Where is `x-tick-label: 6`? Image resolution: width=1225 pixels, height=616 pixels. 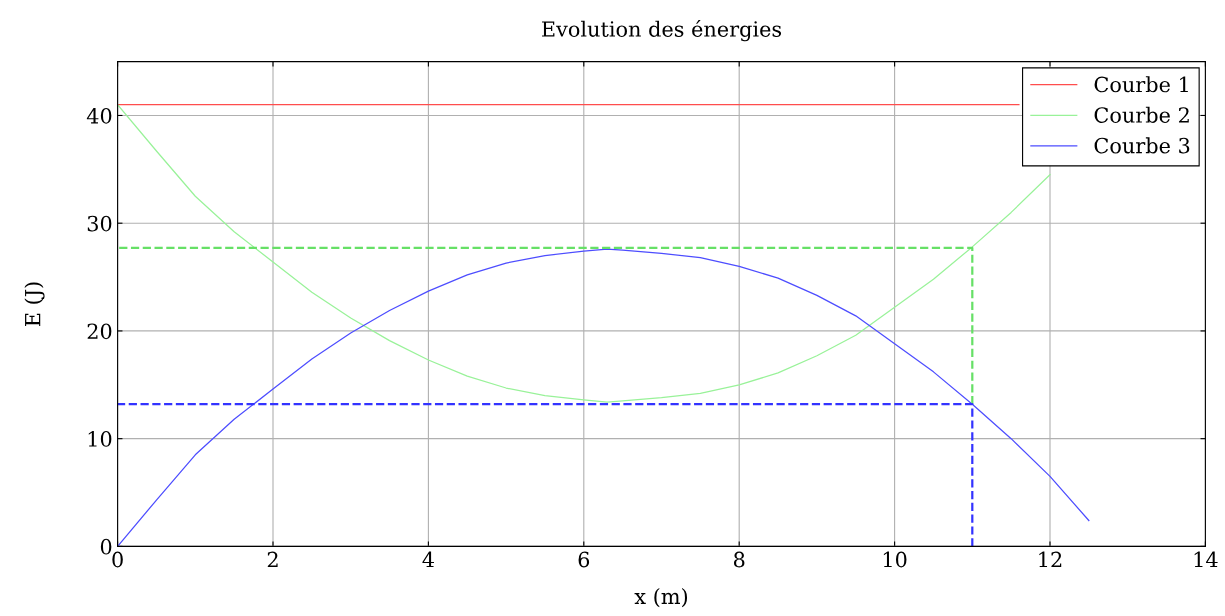
x-tick-label: 6 is located at coordinates (584, 559).